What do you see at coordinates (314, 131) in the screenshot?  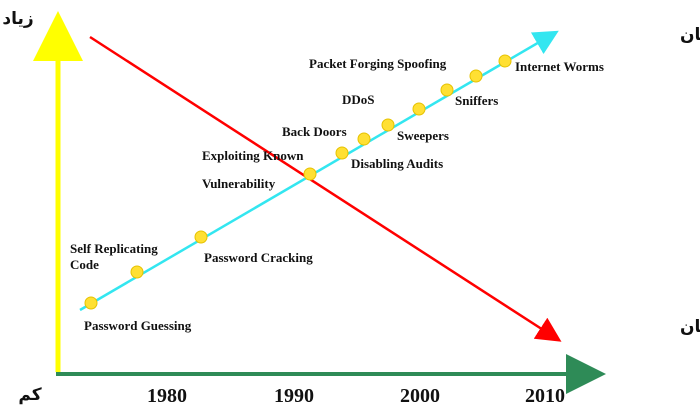 I see `back-doors-label: Back Doors` at bounding box center [314, 131].